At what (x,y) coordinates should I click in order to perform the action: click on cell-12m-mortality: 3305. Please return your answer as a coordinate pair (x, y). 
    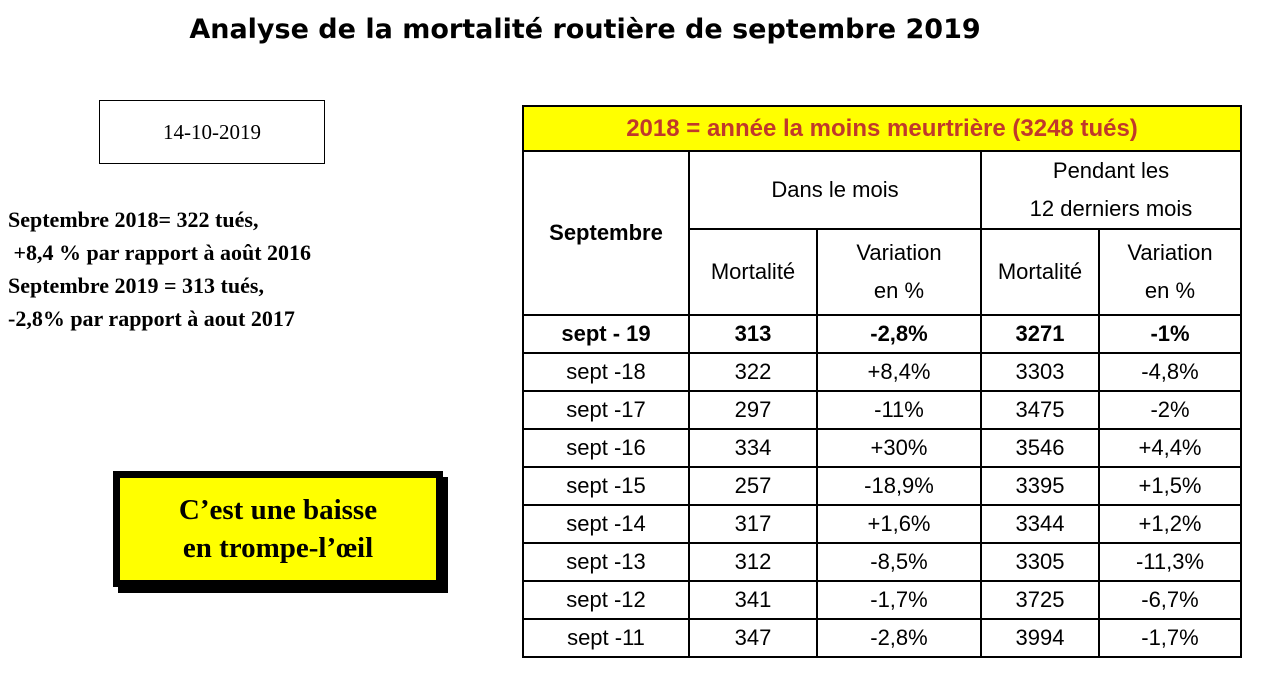
    Looking at the image, I should click on (1040, 562).